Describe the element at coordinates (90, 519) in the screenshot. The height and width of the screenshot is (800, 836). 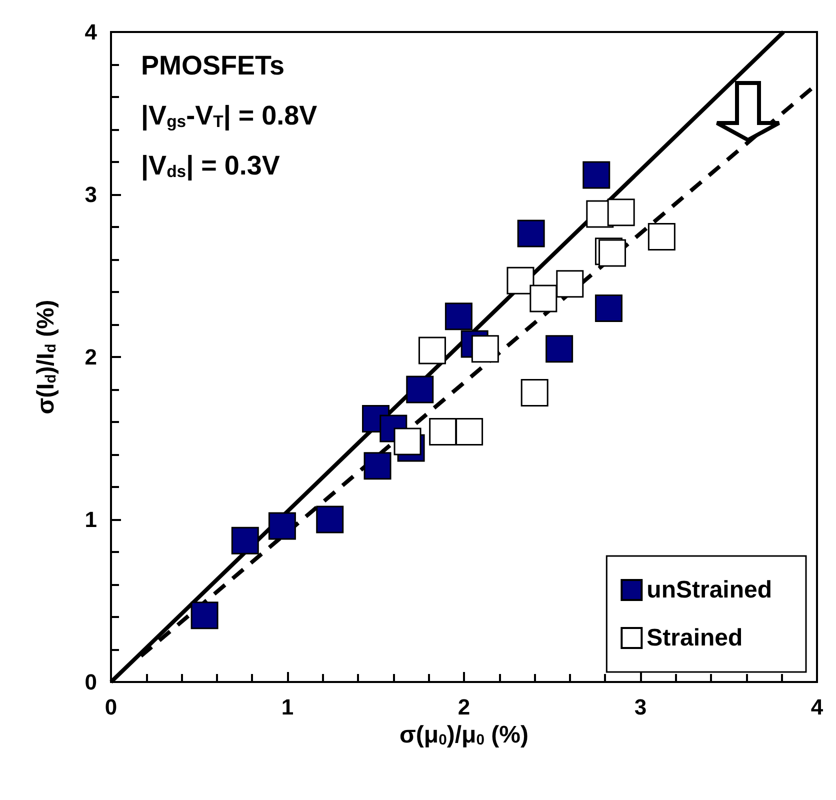
I see `y-tick-label: 1` at that location.